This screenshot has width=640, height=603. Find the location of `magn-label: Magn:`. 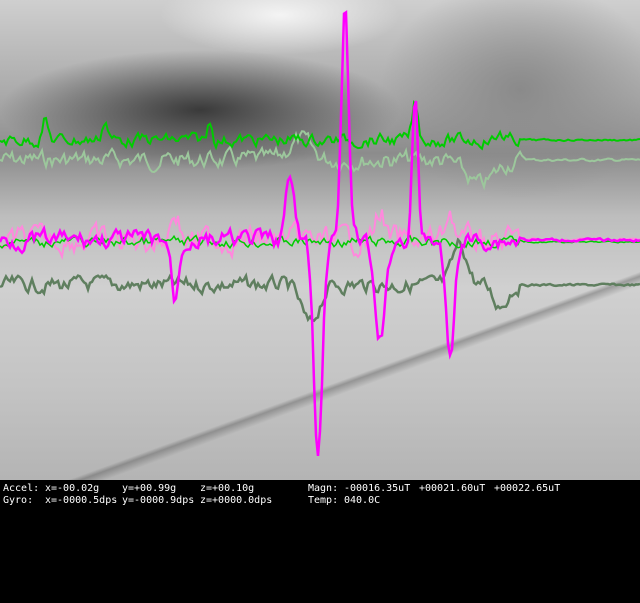

magn-label: Magn: is located at coordinates (323, 488).